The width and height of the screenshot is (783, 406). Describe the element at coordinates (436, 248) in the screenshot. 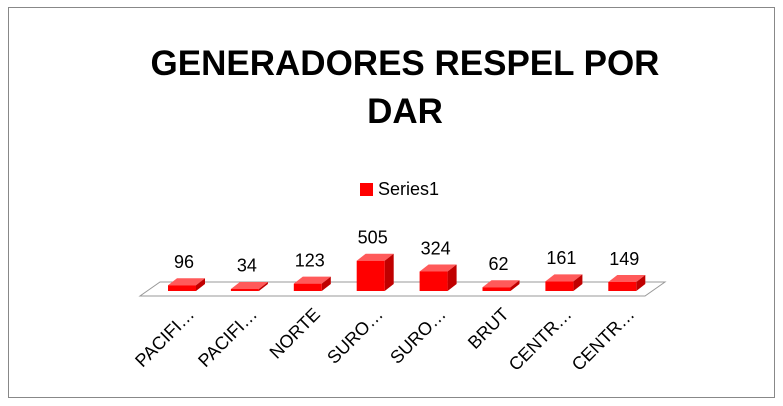

I see `data-label: 324` at that location.